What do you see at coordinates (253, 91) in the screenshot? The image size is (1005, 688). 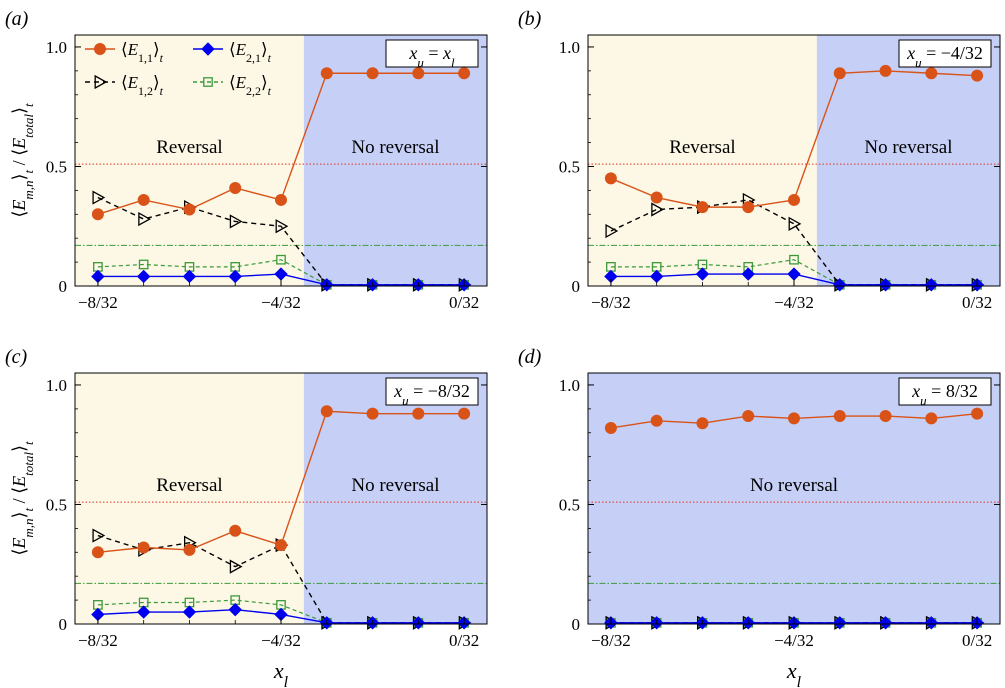 I see `legend-label-E22-part: 2,2` at bounding box center [253, 91].